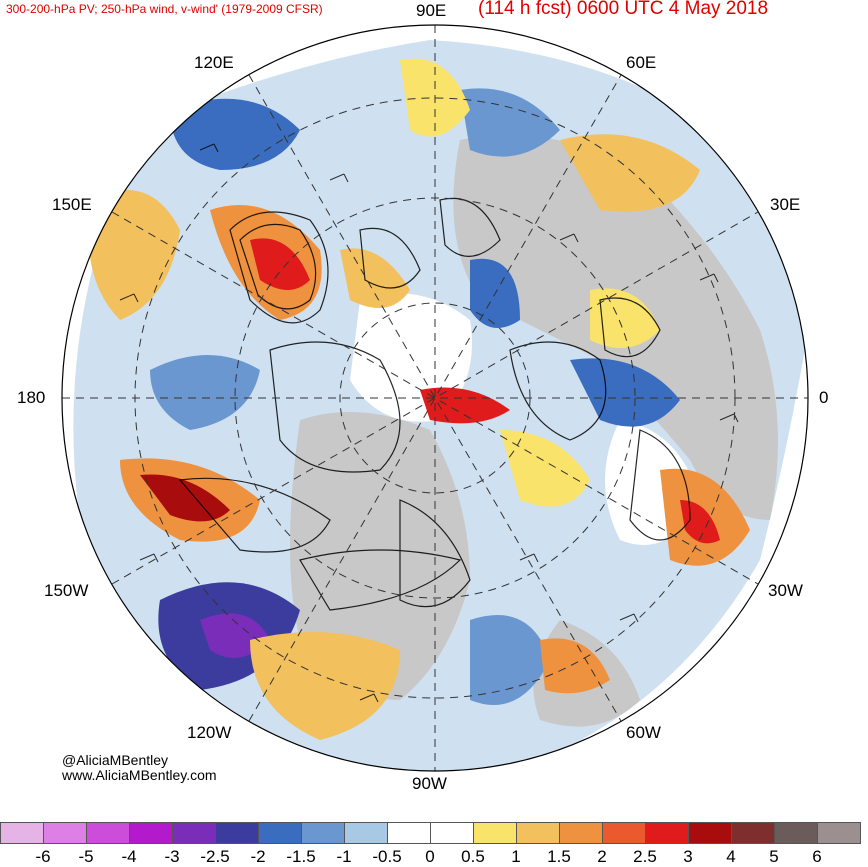 The image size is (868, 867). Describe the element at coordinates (516, 856) in the screenshot. I see `colorbar-tick-label: 1` at that location.